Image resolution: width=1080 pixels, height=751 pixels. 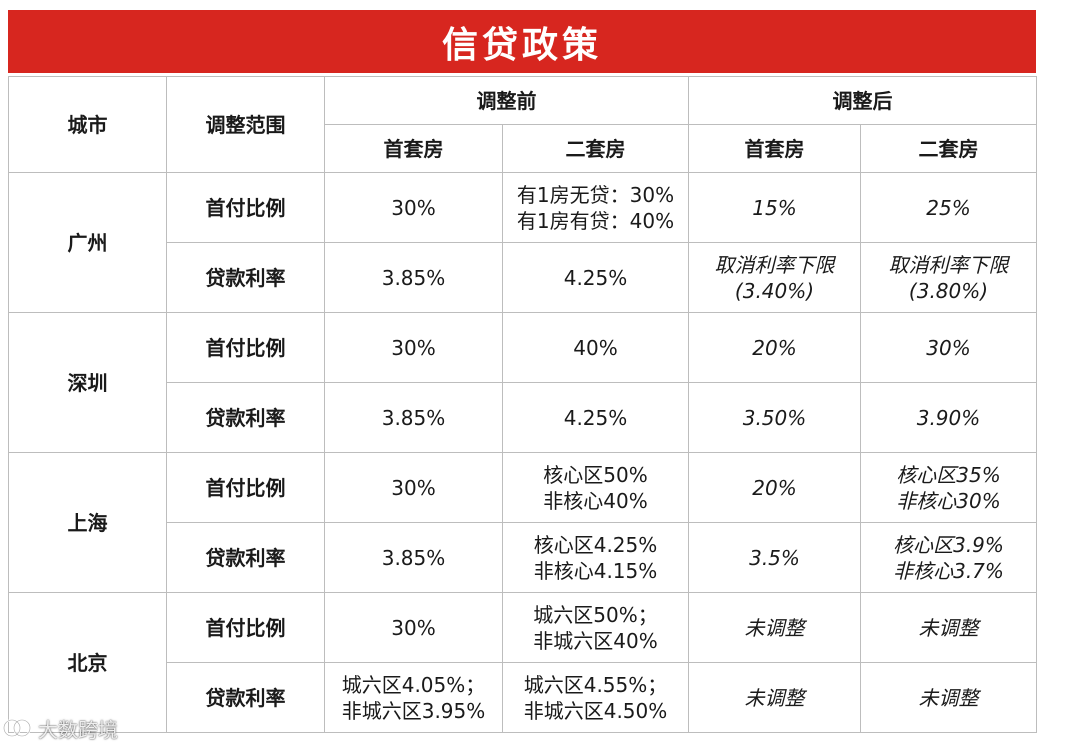 What do you see at coordinates (774, 207) in the screenshot?
I see `value-cell-after-first: 15%` at bounding box center [774, 207].